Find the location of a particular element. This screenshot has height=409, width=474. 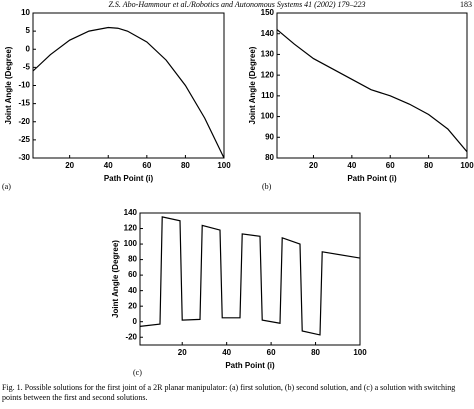

y-tick-label: -15 is located at coordinates (24, 103).